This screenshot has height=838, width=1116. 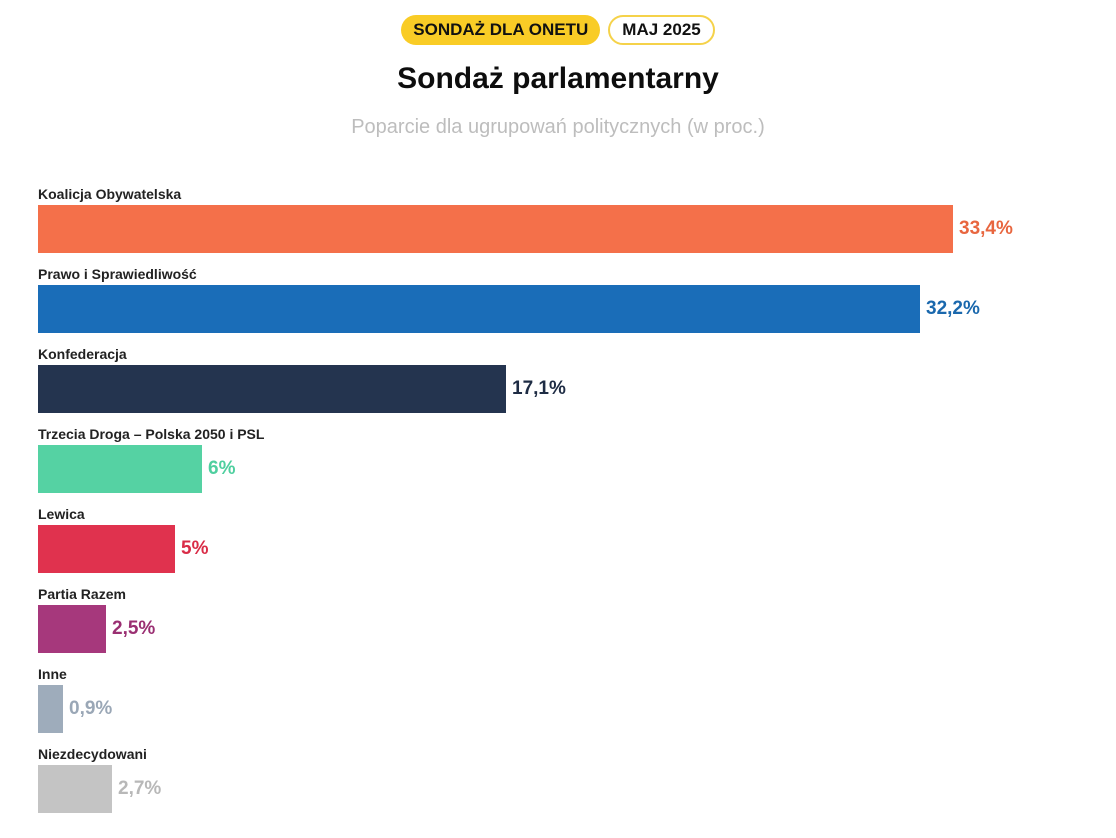 What do you see at coordinates (134, 628) in the screenshot?
I see `value-label: 2,5%` at bounding box center [134, 628].